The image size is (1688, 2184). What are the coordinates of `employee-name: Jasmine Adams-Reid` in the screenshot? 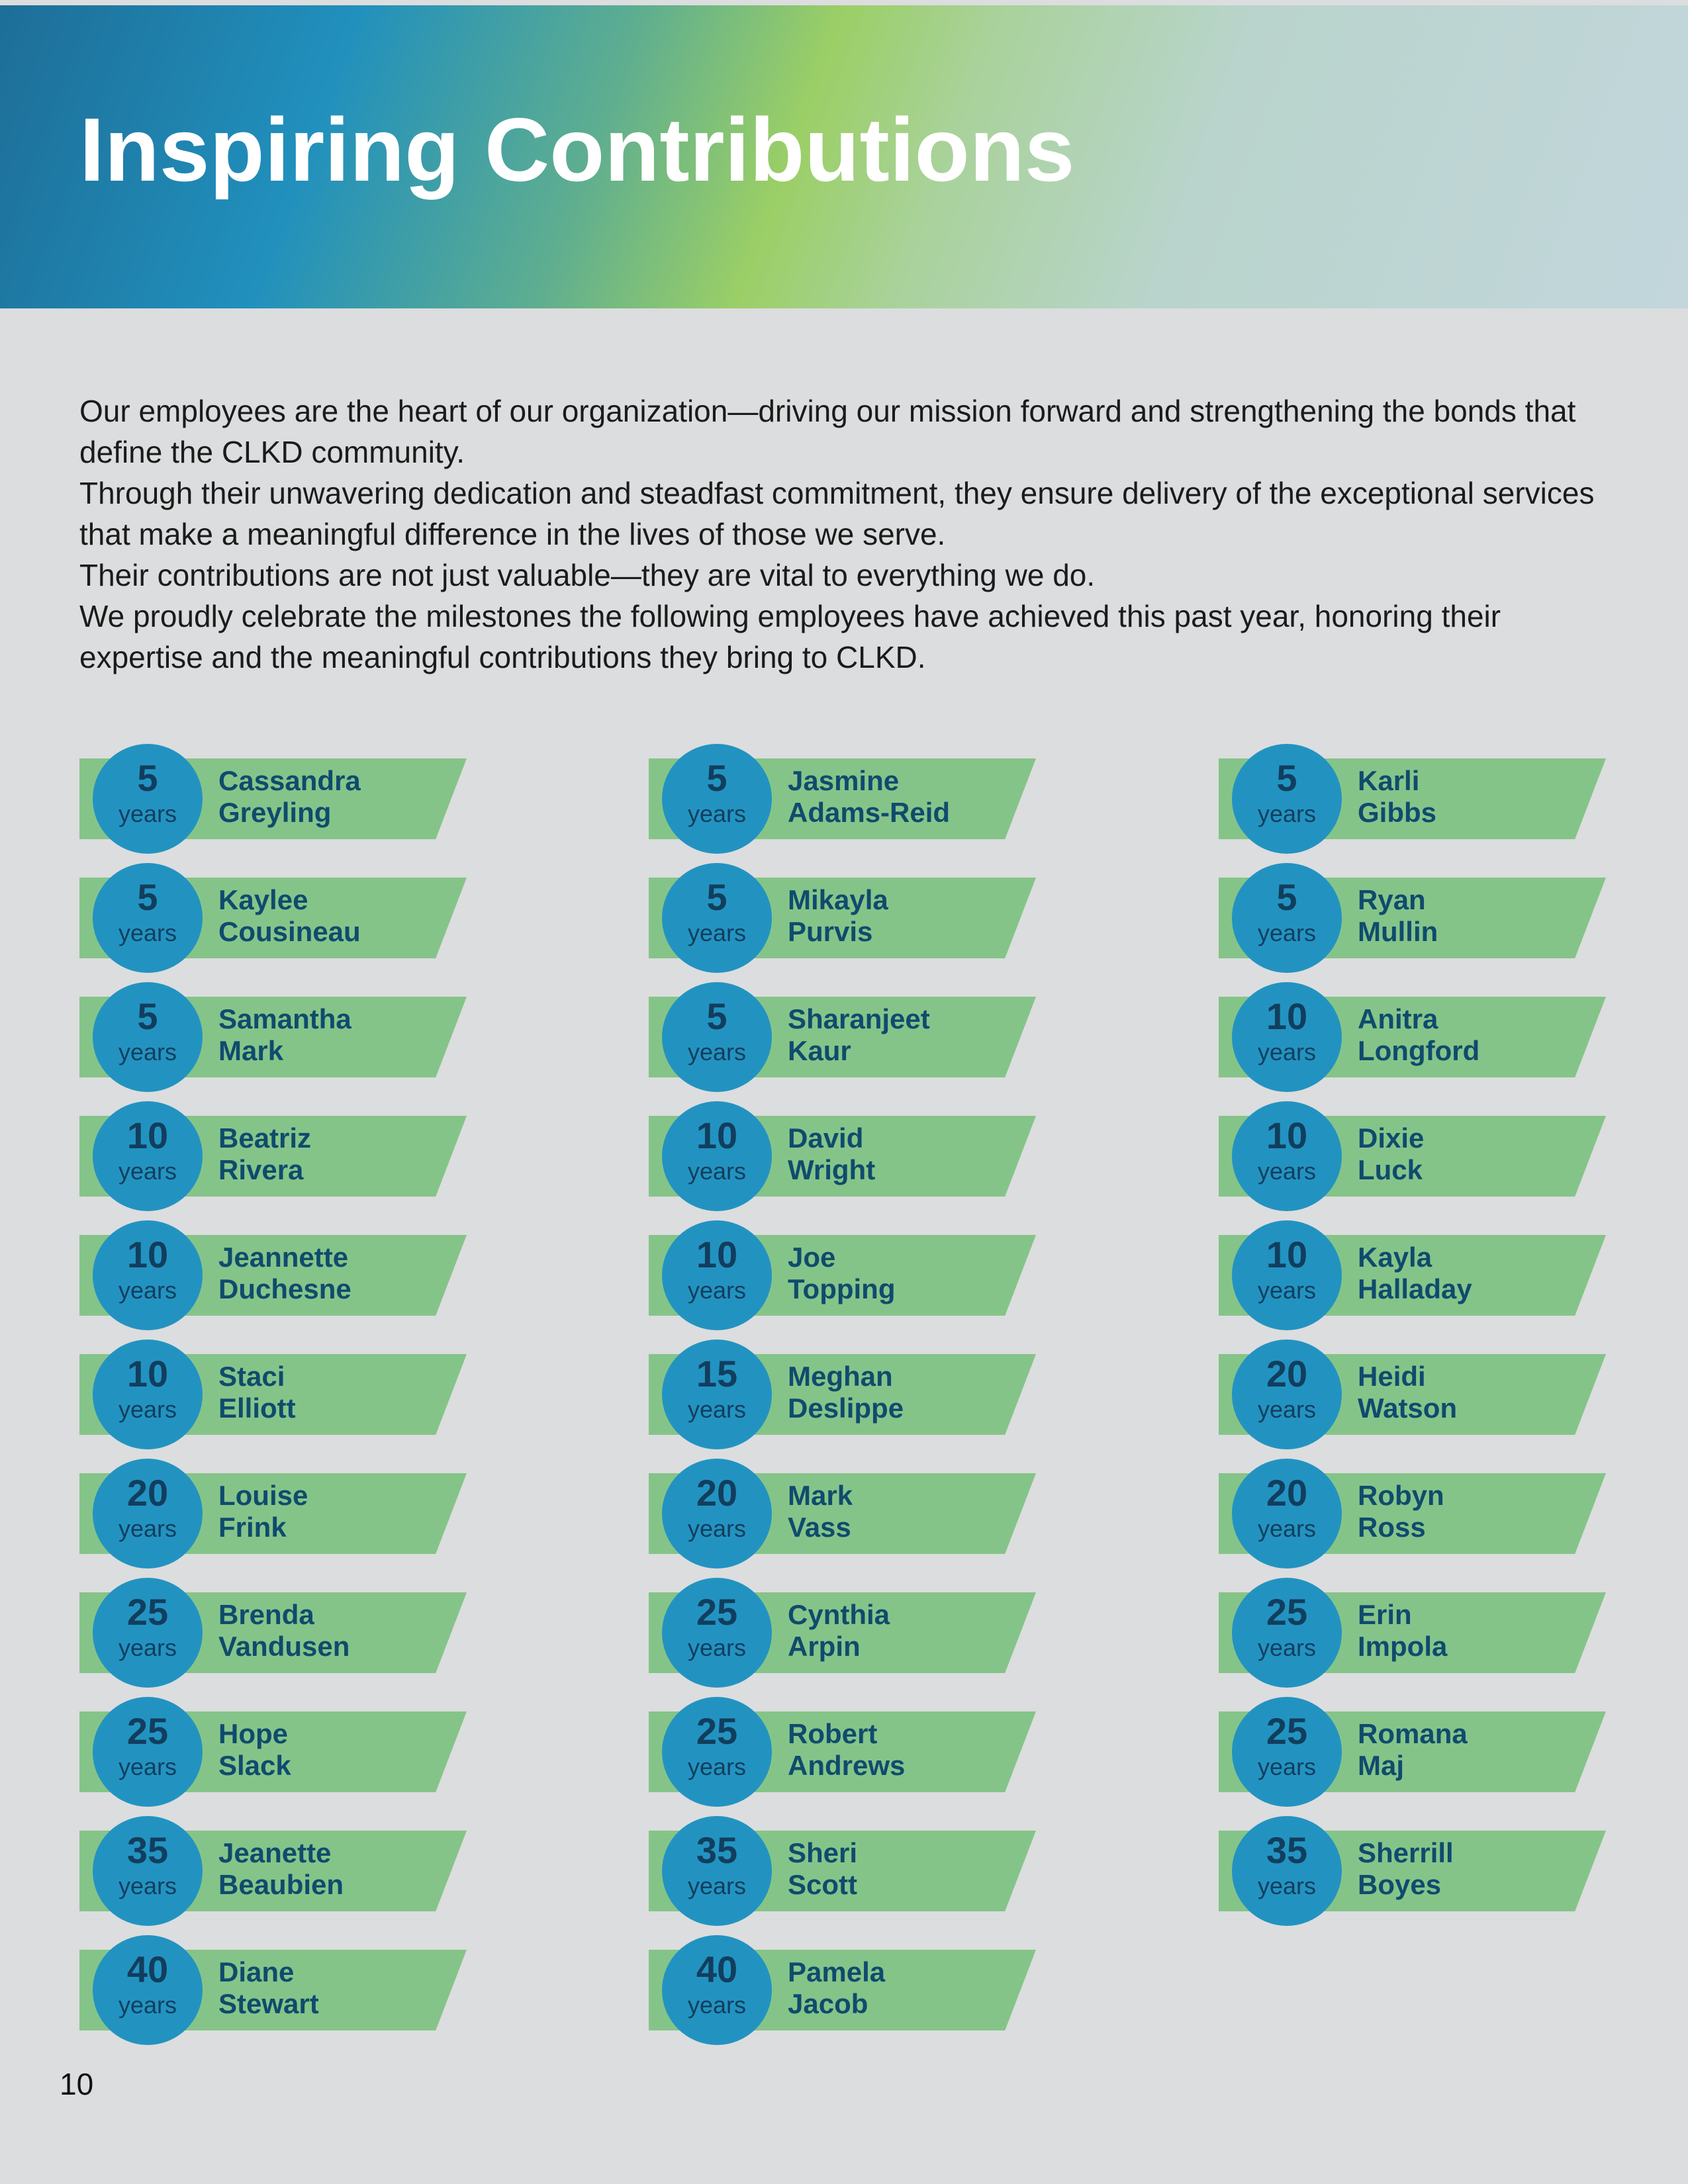 It's located at (869, 797).